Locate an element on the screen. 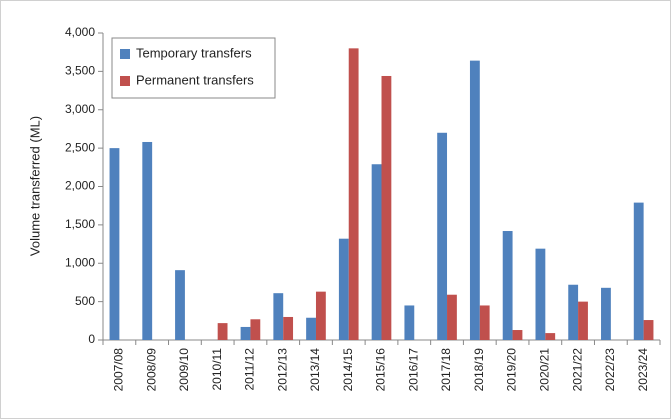 The image size is (671, 419). x-tick-label: 2009/10 is located at coordinates (184, 370).